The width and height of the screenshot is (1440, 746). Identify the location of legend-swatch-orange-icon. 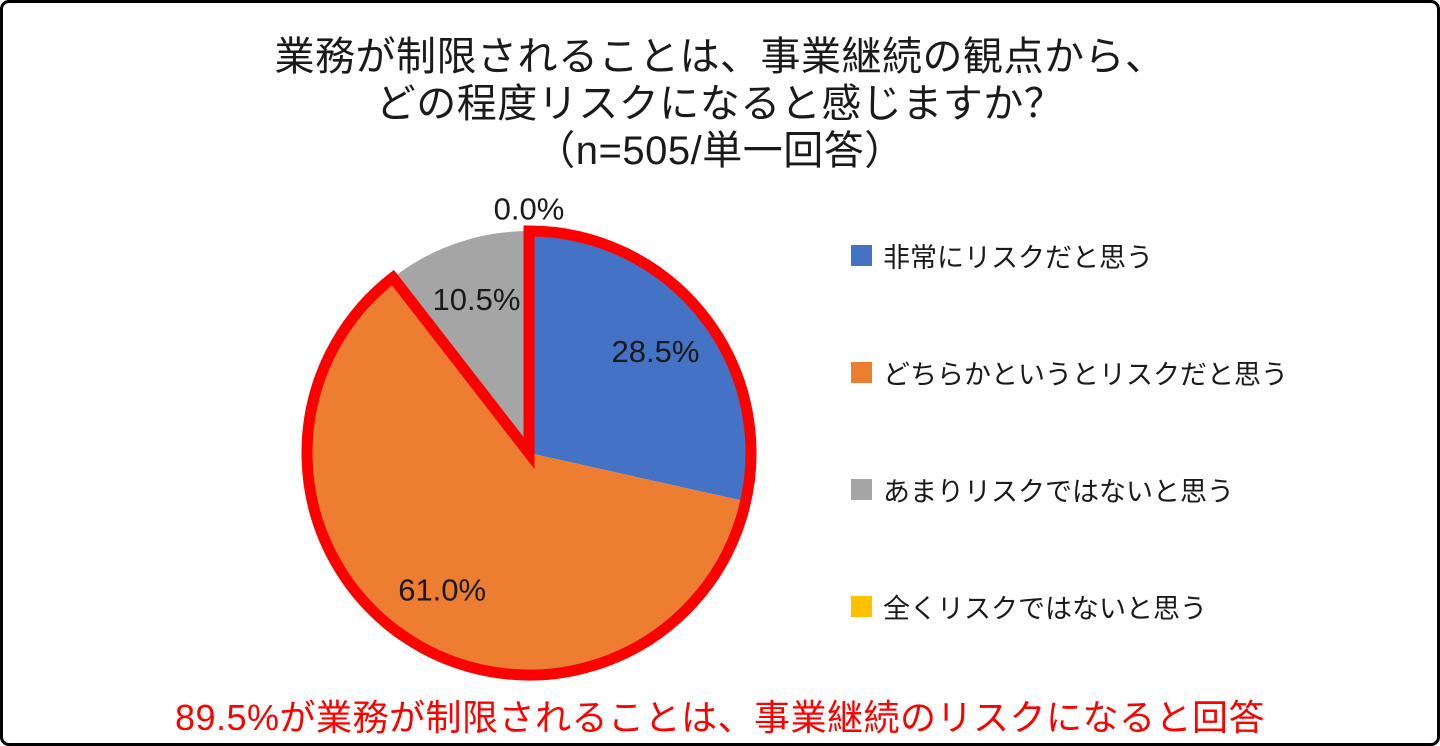
(861, 372).